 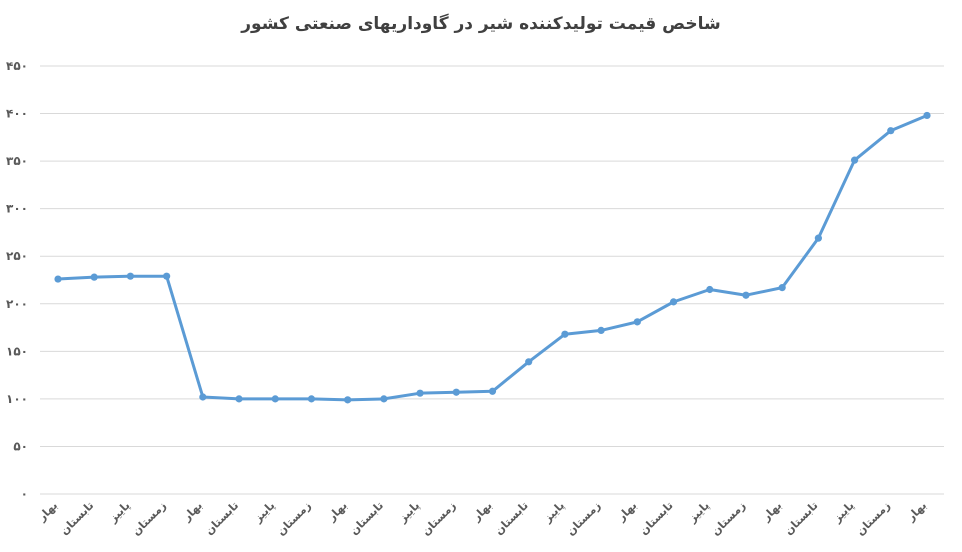 What do you see at coordinates (17, 66) in the screenshot?
I see `y-tick-label: ۴۵۰` at bounding box center [17, 66].